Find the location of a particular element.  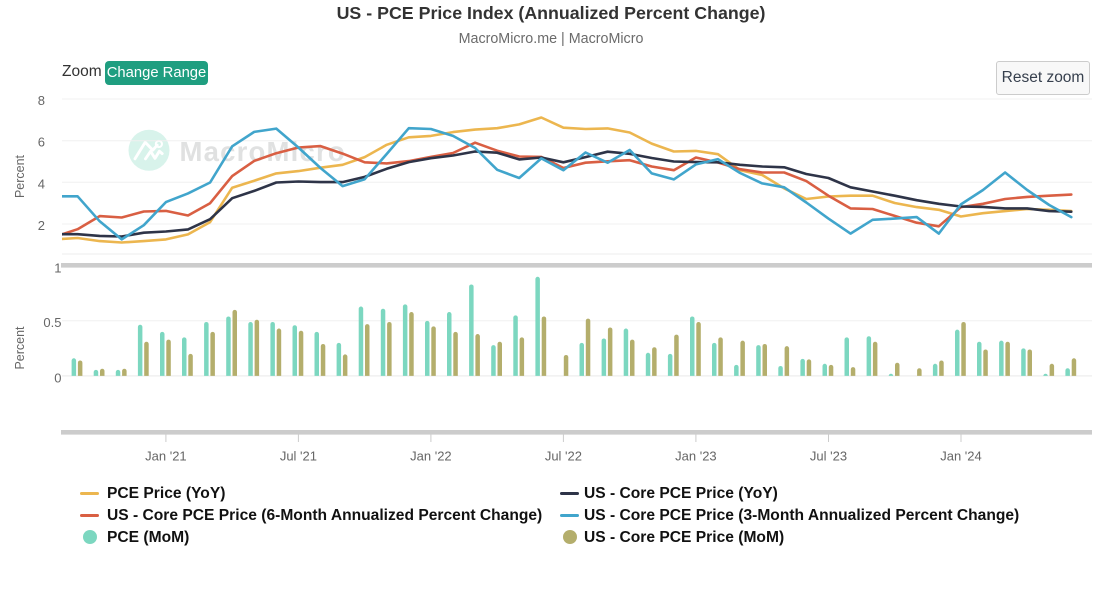

svg-text: Jul '22 is located at coordinates (563, 455).